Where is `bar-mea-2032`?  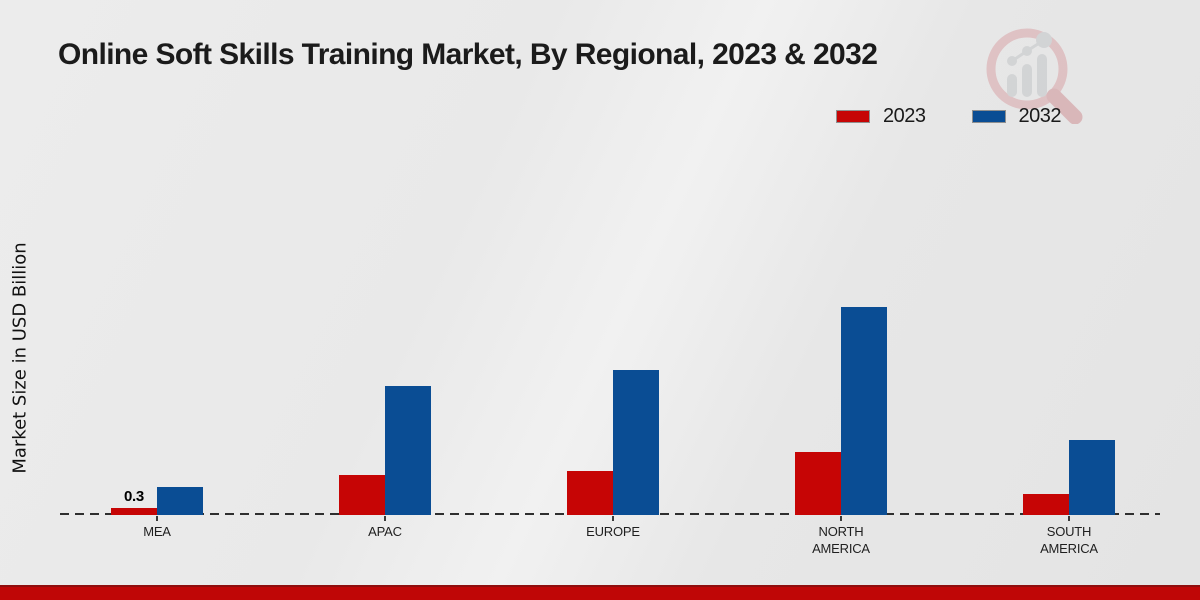 bar-mea-2032 is located at coordinates (180, 501).